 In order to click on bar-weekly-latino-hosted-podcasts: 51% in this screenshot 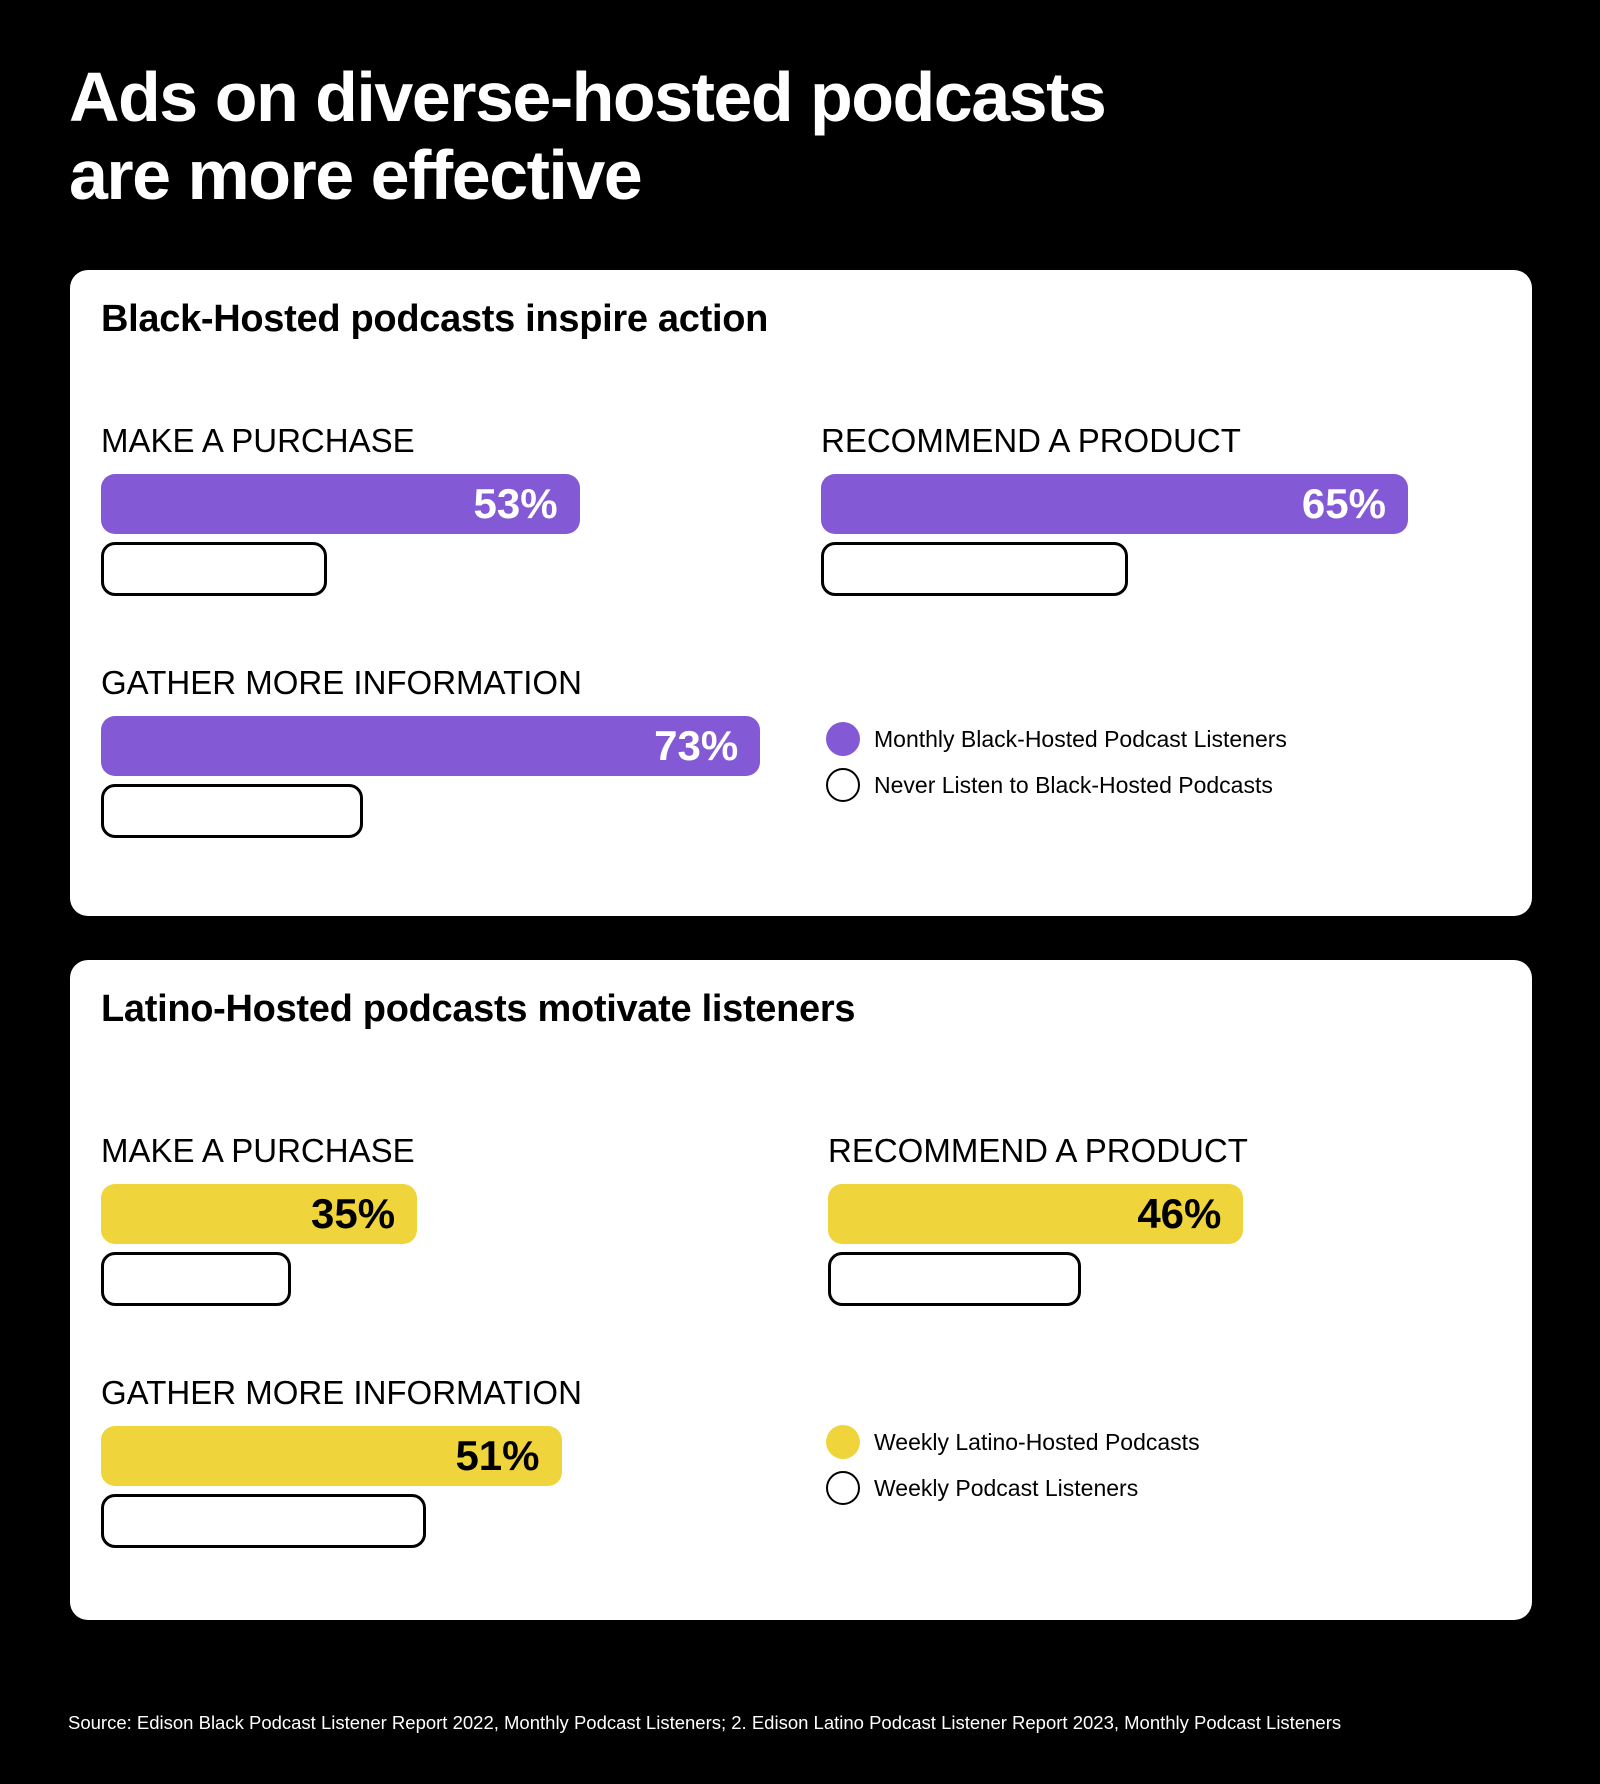, I will do `click(331, 1456)`.